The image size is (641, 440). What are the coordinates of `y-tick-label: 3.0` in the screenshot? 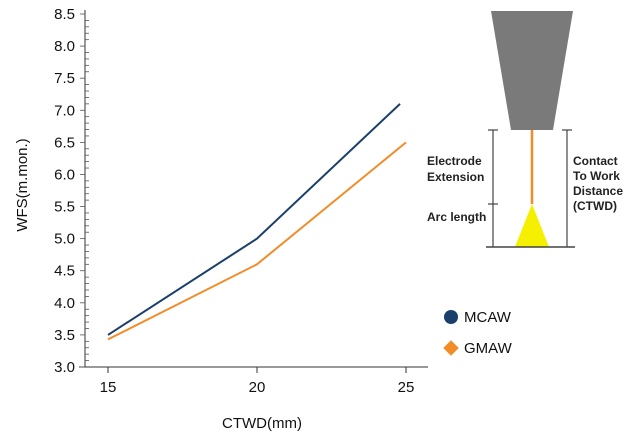 It's located at (64, 367).